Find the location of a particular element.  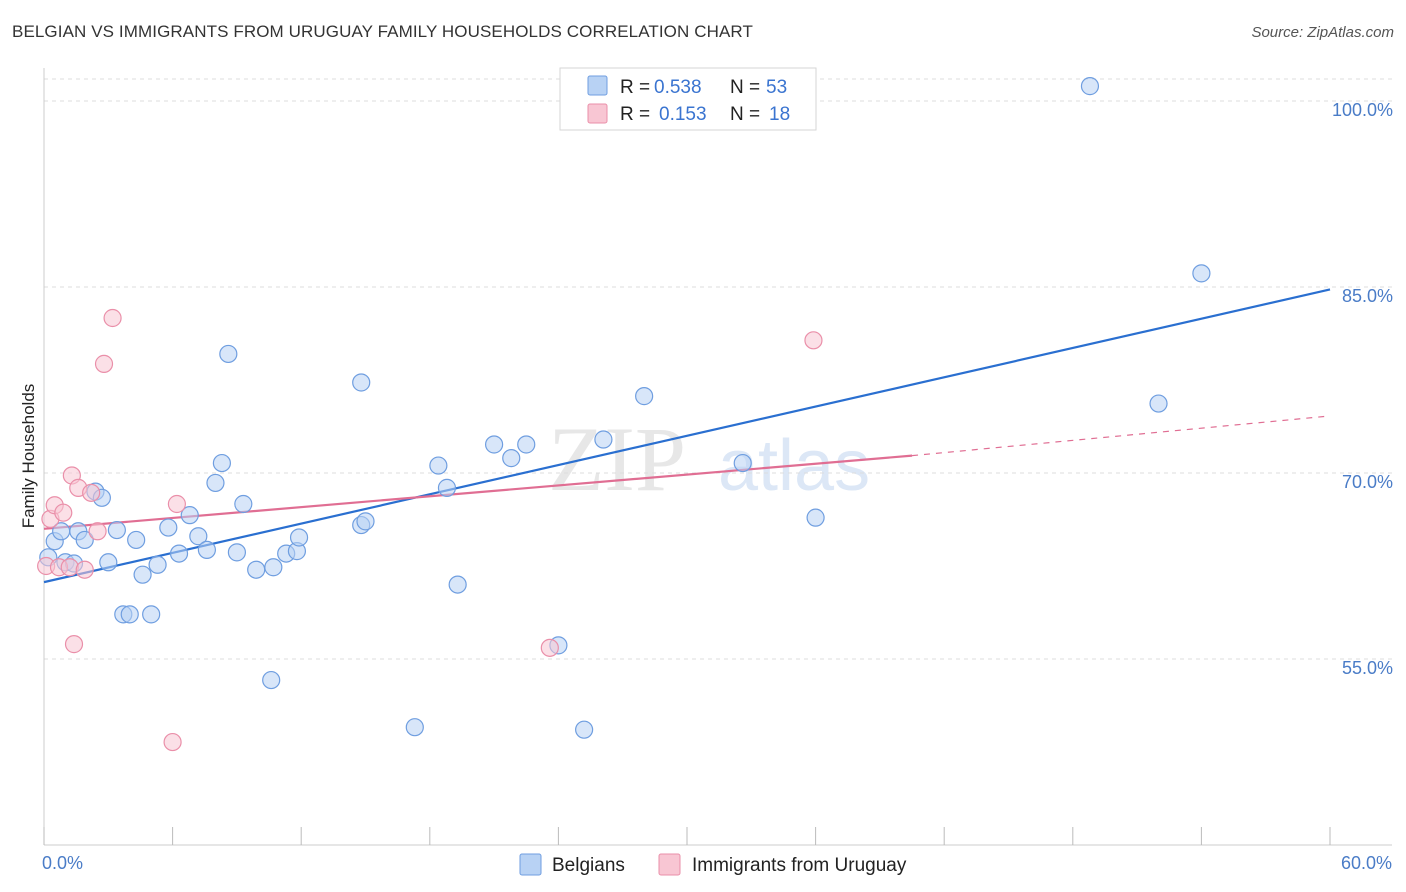

correlation-legend: R = 0.538 N = 53 R = 0.153 N = 18 is located at coordinates (688, 99).